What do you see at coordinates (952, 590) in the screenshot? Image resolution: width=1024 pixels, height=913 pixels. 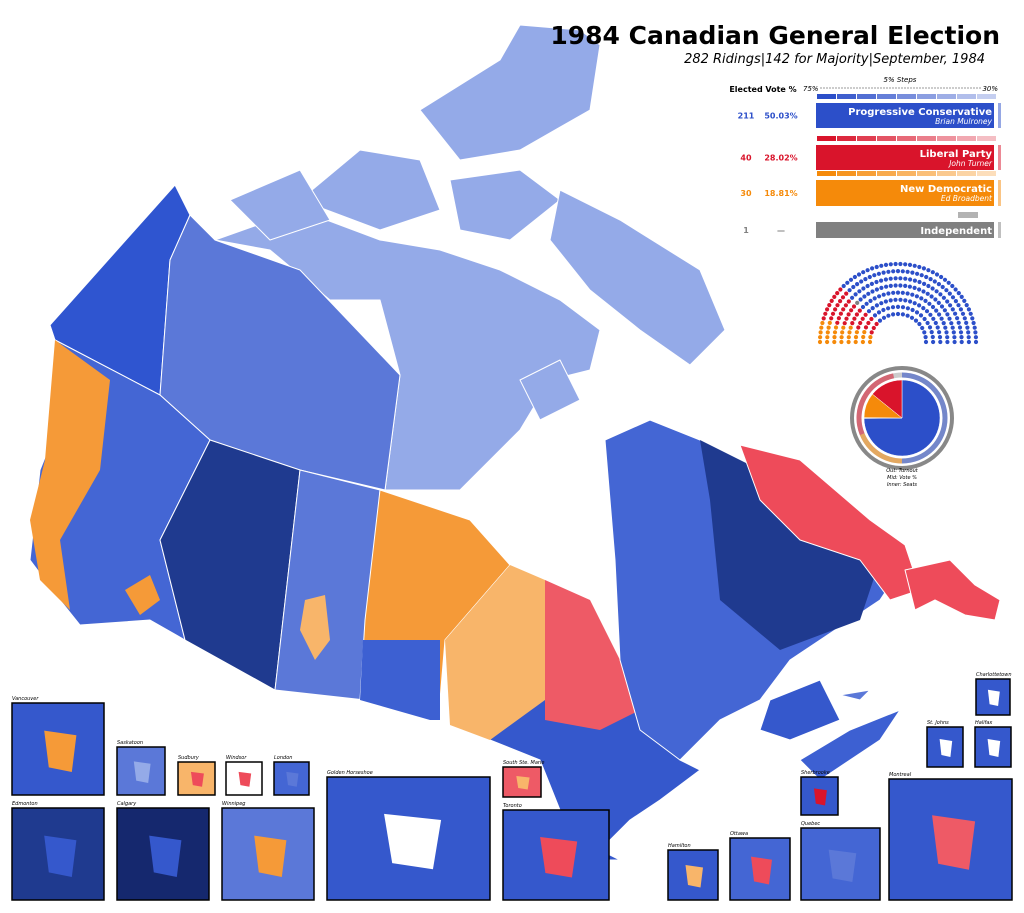 I see `newfoundland` at bounding box center [952, 590].